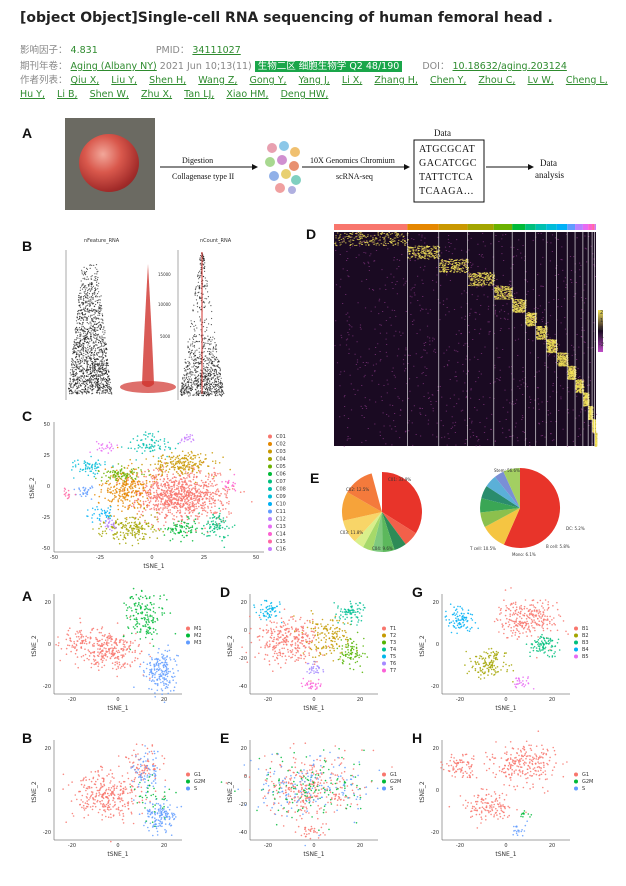  Describe the element at coordinates (124, 80) in the screenshot. I see `author-link: Liu Y,` at that location.